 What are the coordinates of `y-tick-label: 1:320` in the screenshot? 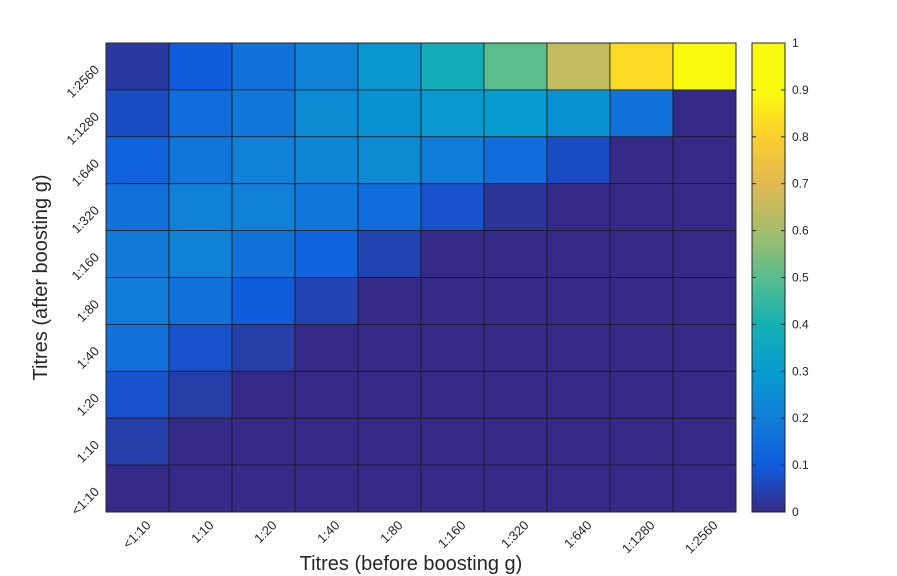 It's located at (86, 220).